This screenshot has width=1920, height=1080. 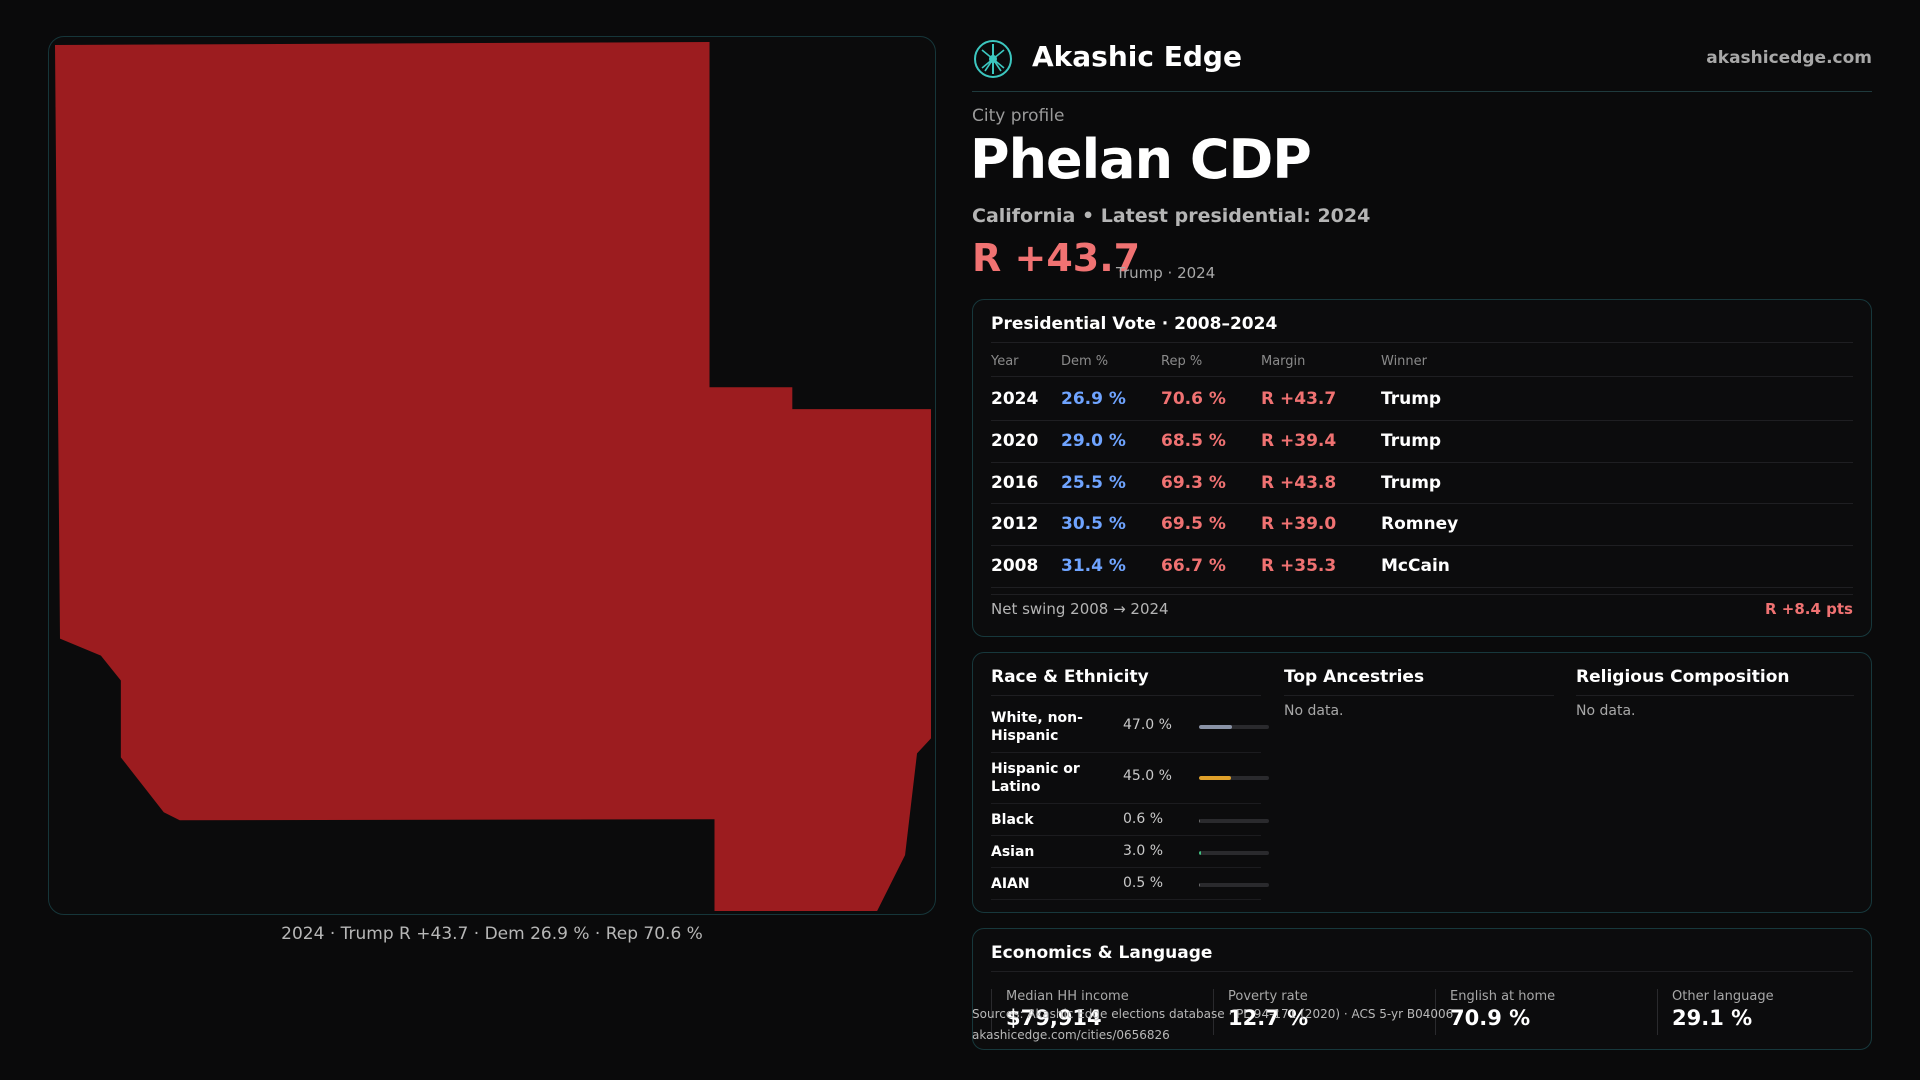 I want to click on race-value: 47.0 %, so click(x=1147, y=725).